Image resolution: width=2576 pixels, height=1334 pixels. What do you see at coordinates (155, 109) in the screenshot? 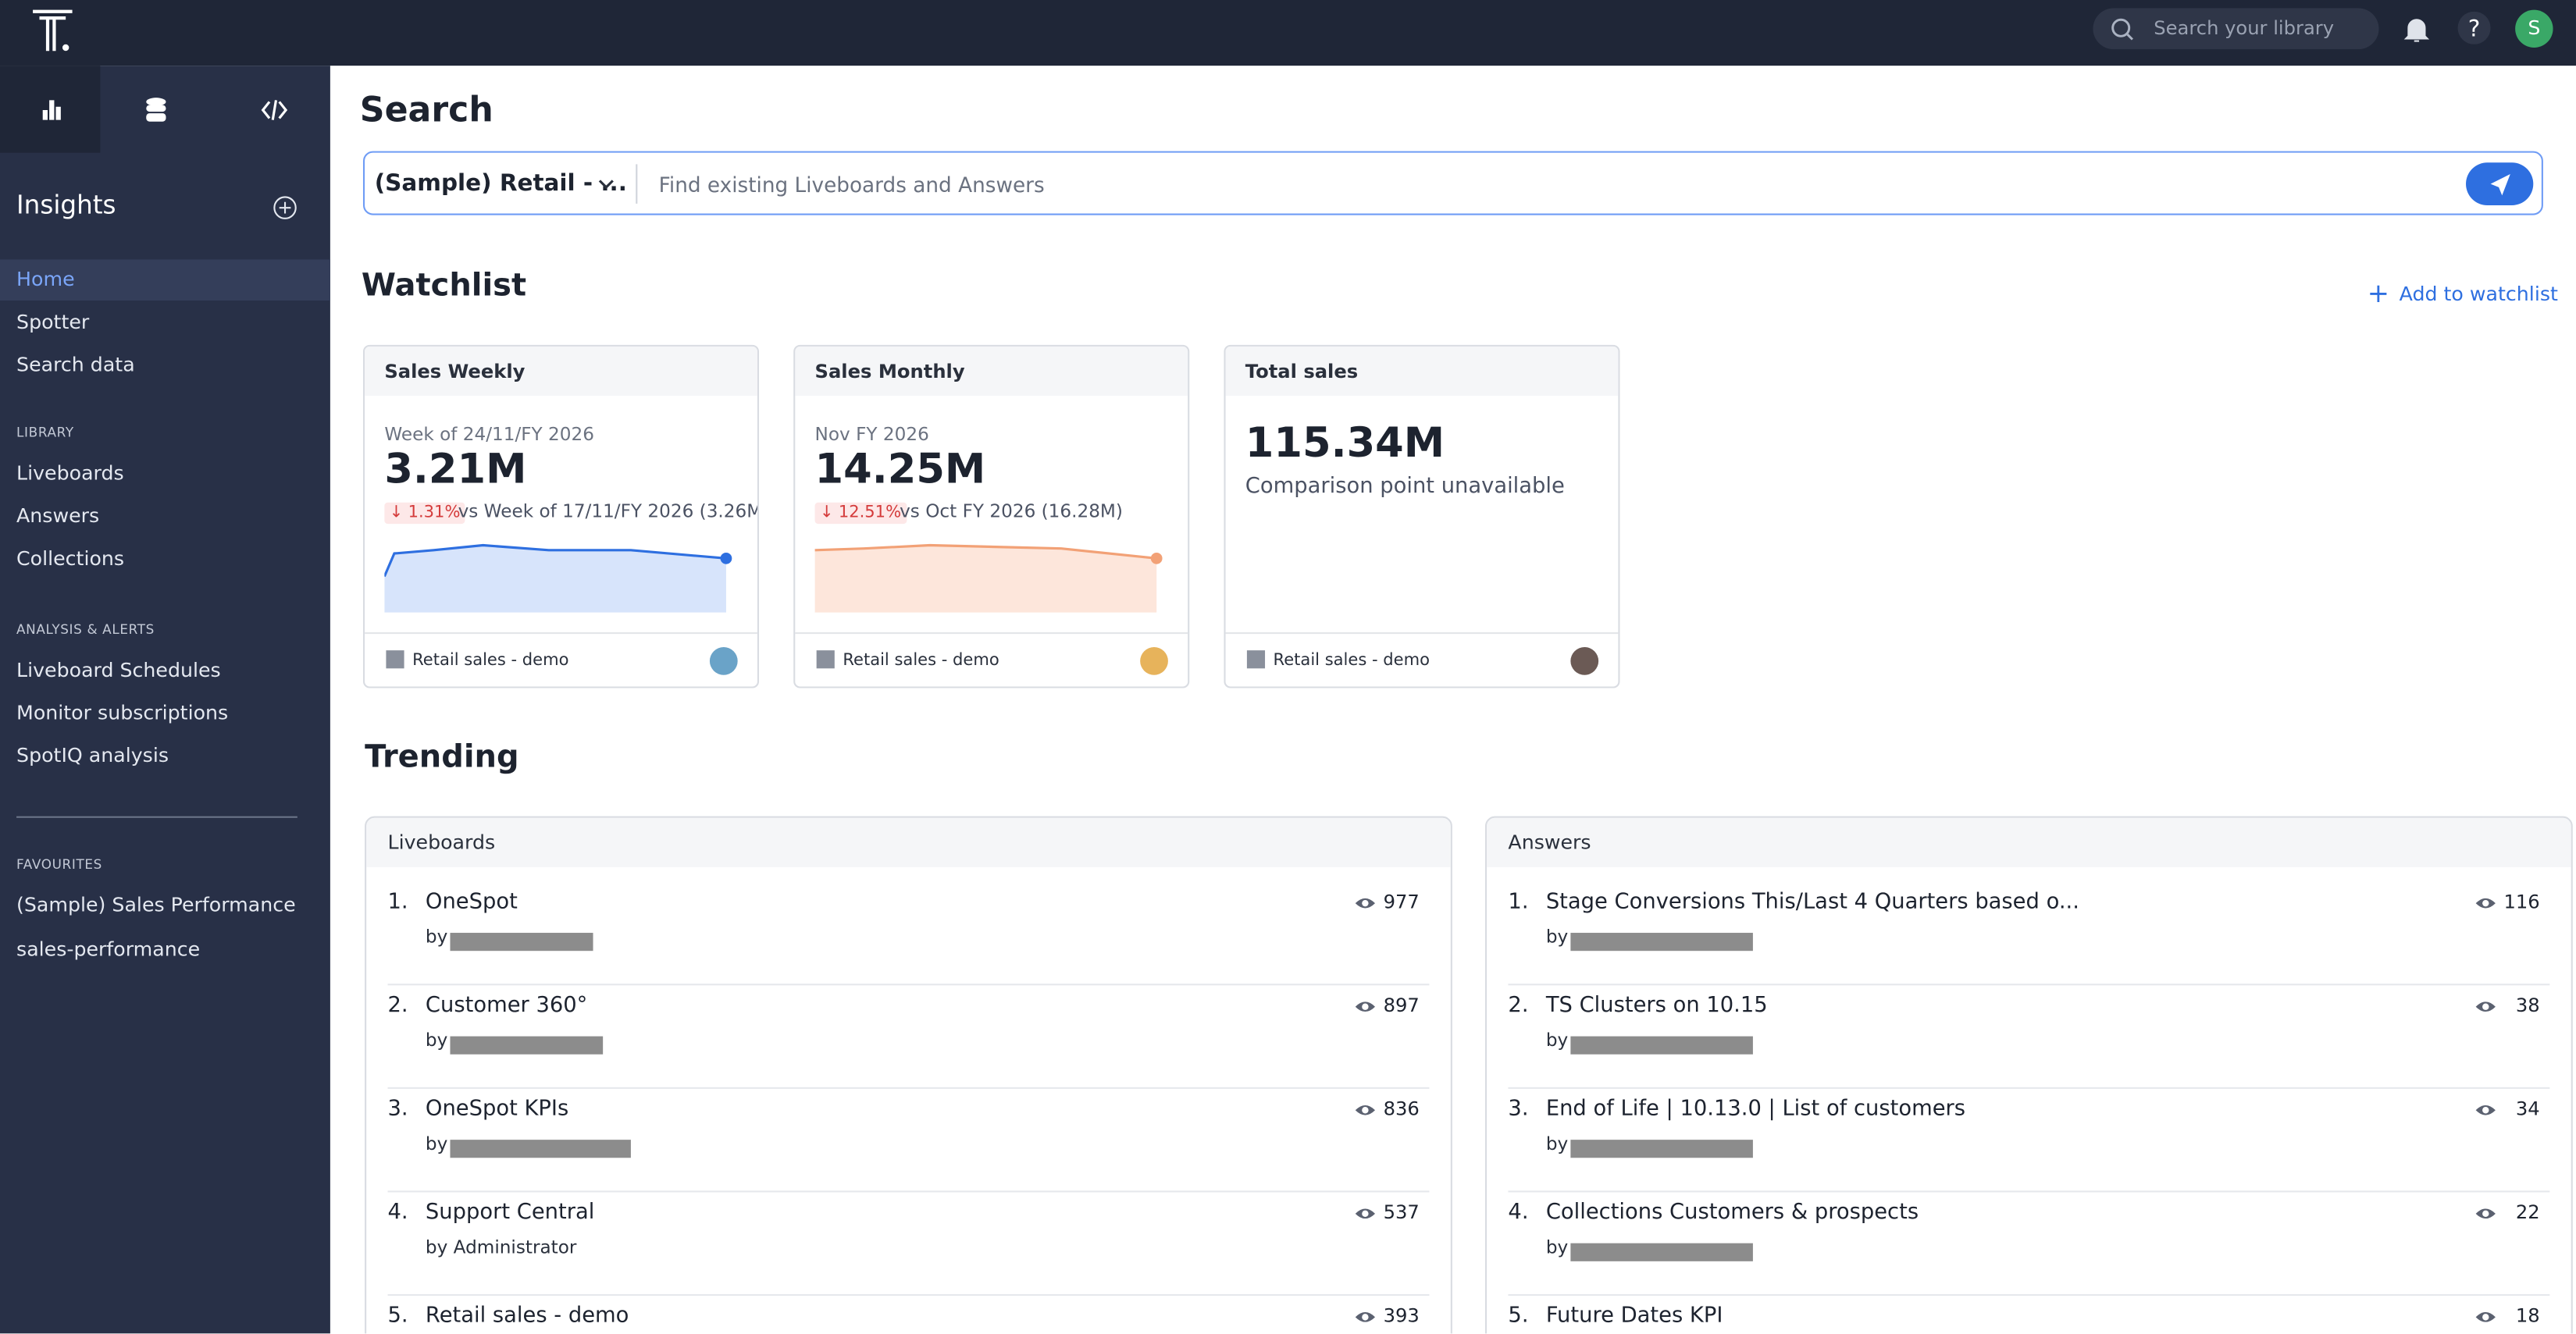
I see `tab-data` at bounding box center [155, 109].